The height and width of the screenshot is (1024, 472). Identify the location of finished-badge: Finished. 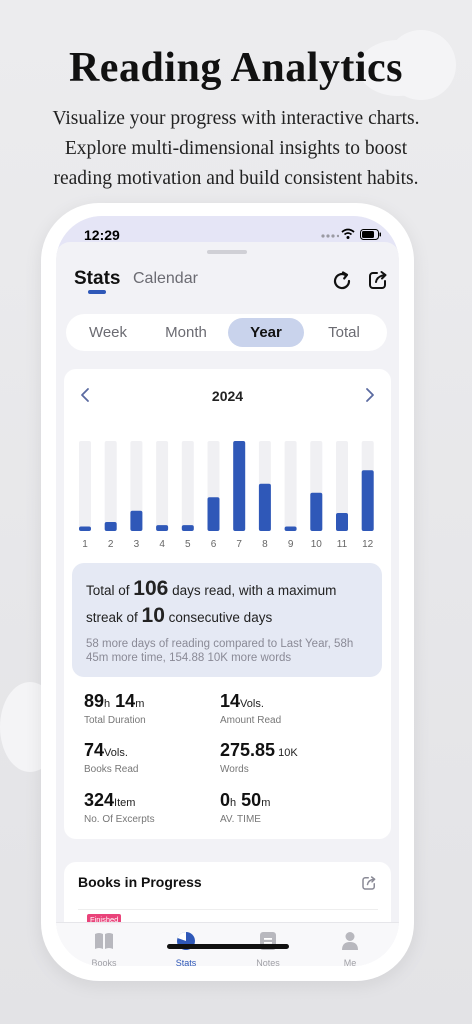
(104, 919).